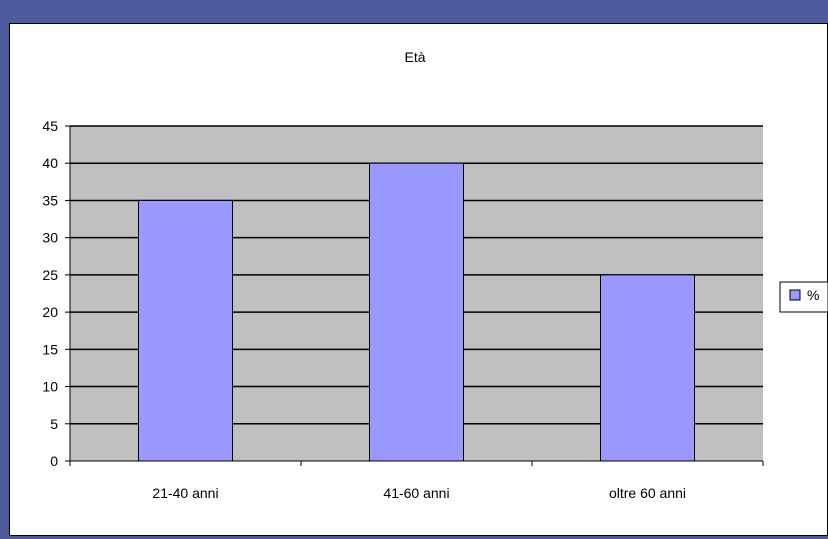 The image size is (828, 539). I want to click on x-tick-label: 21-40 anni, so click(185, 493).